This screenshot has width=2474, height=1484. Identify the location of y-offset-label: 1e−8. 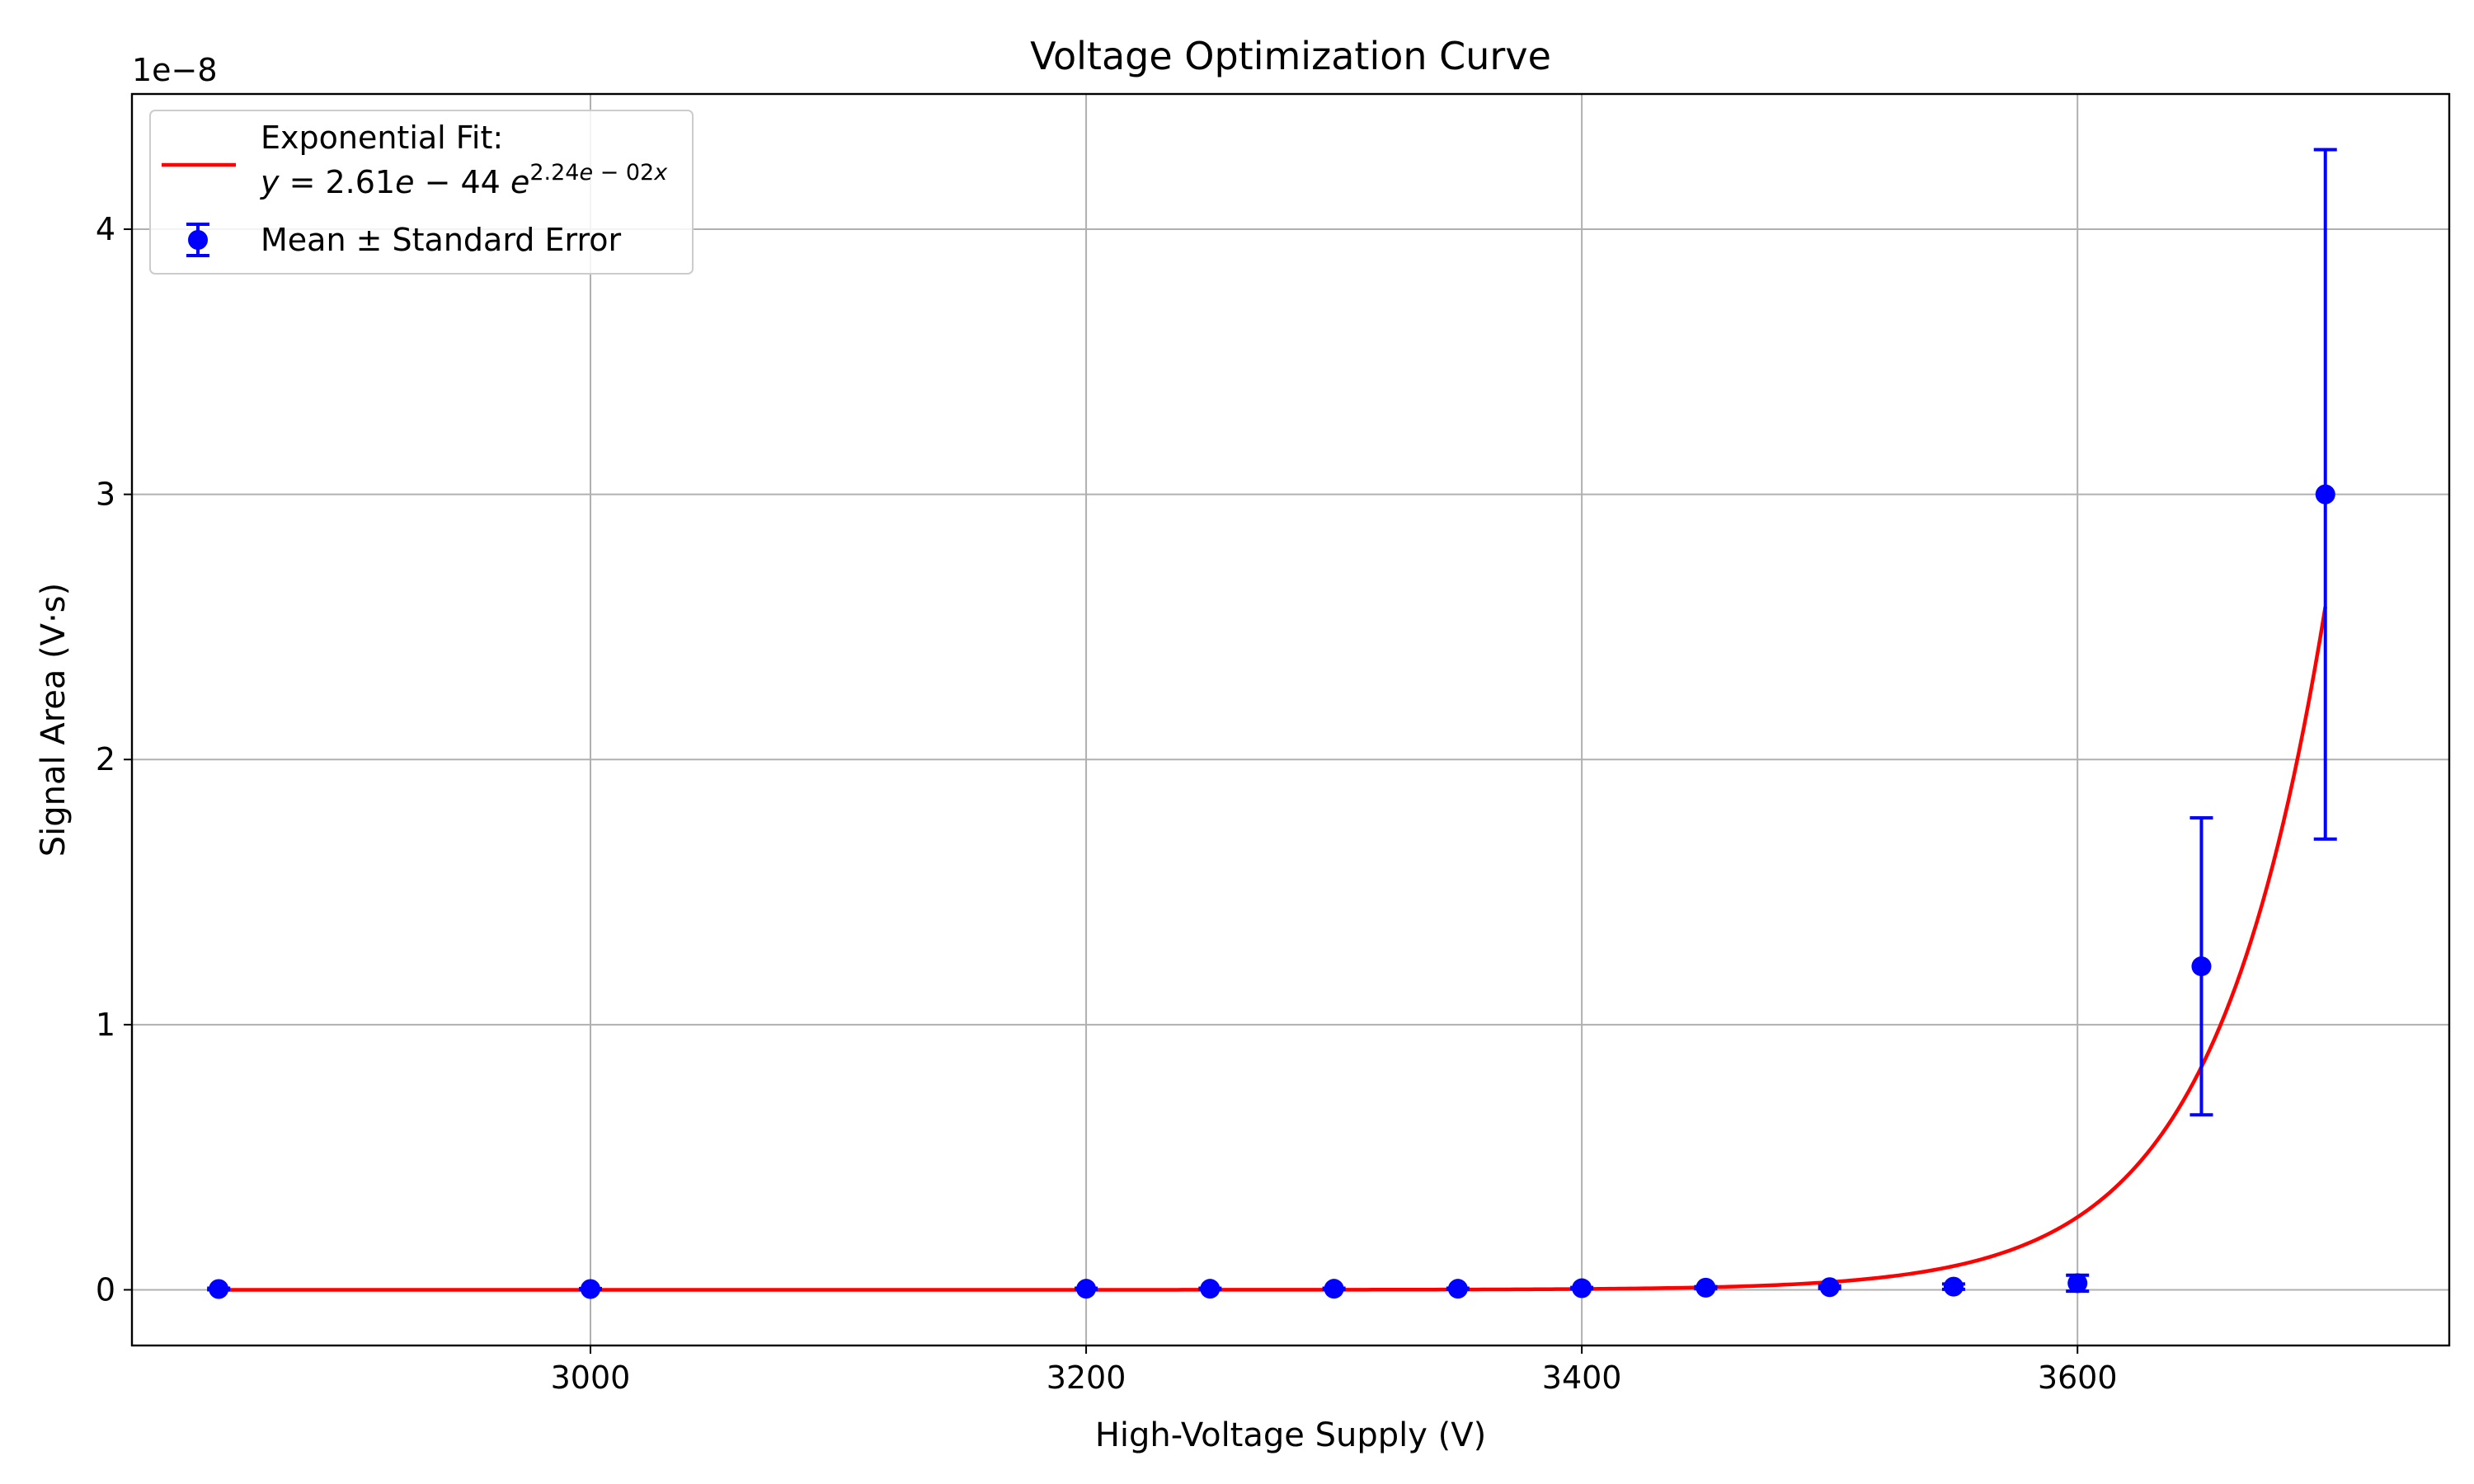
(175, 70).